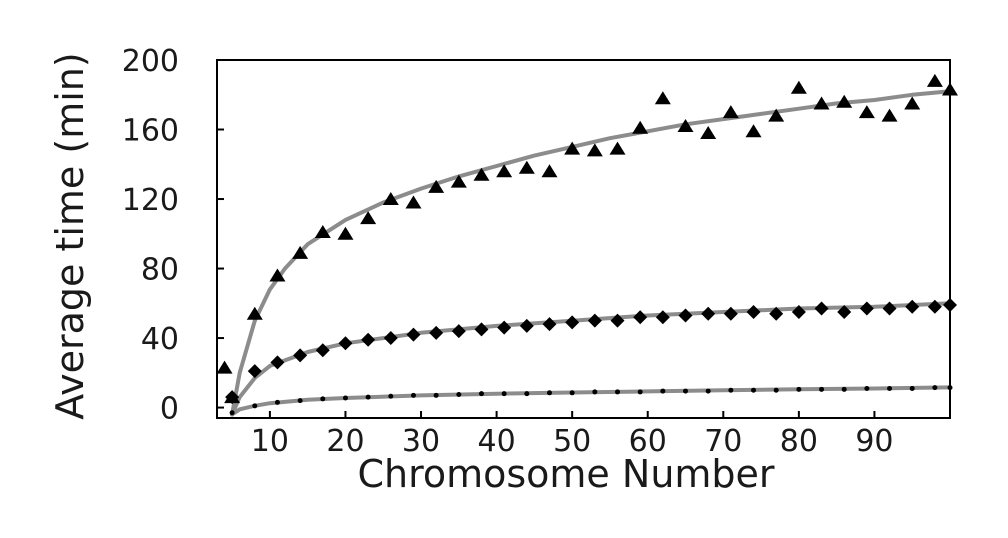  What do you see at coordinates (799, 441) in the screenshot?
I see `x-tick-label: 80` at bounding box center [799, 441].